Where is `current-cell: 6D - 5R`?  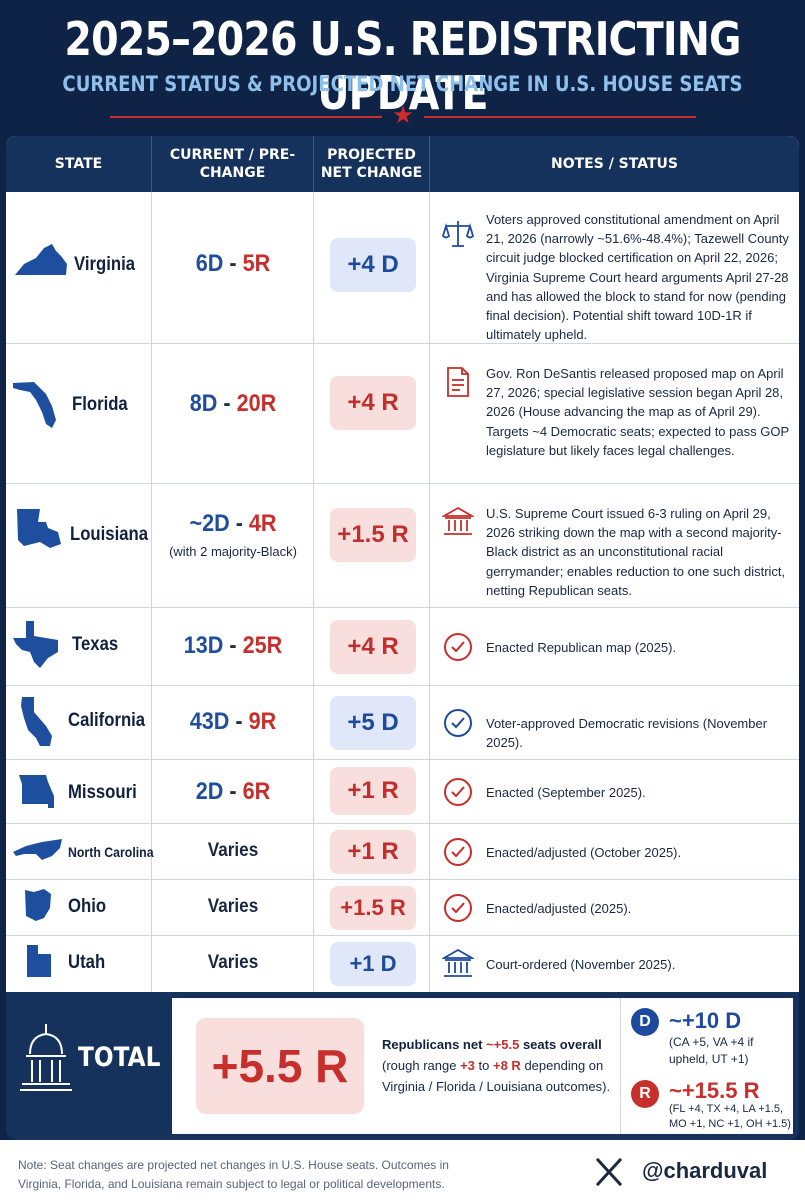 current-cell: 6D - 5R is located at coordinates (233, 267).